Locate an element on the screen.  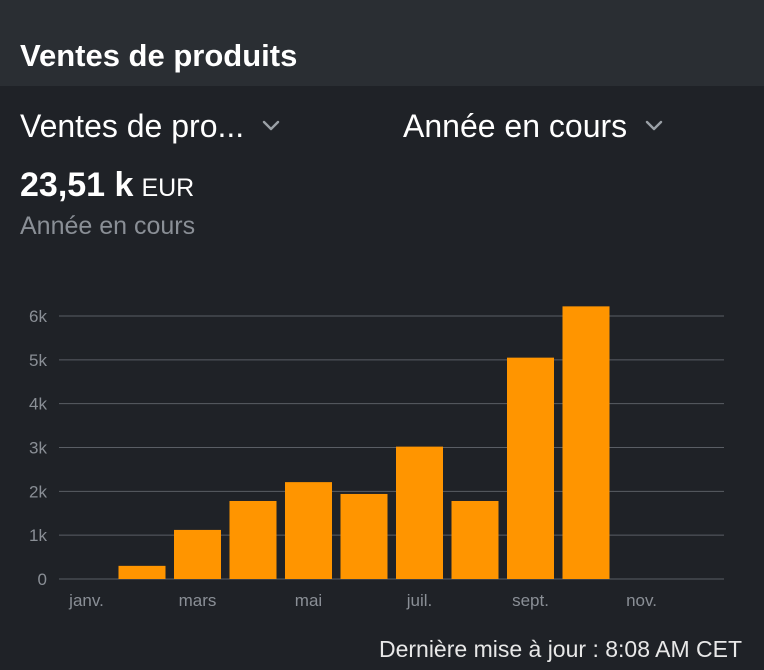
y-tick-label: 5k is located at coordinates (38, 360).